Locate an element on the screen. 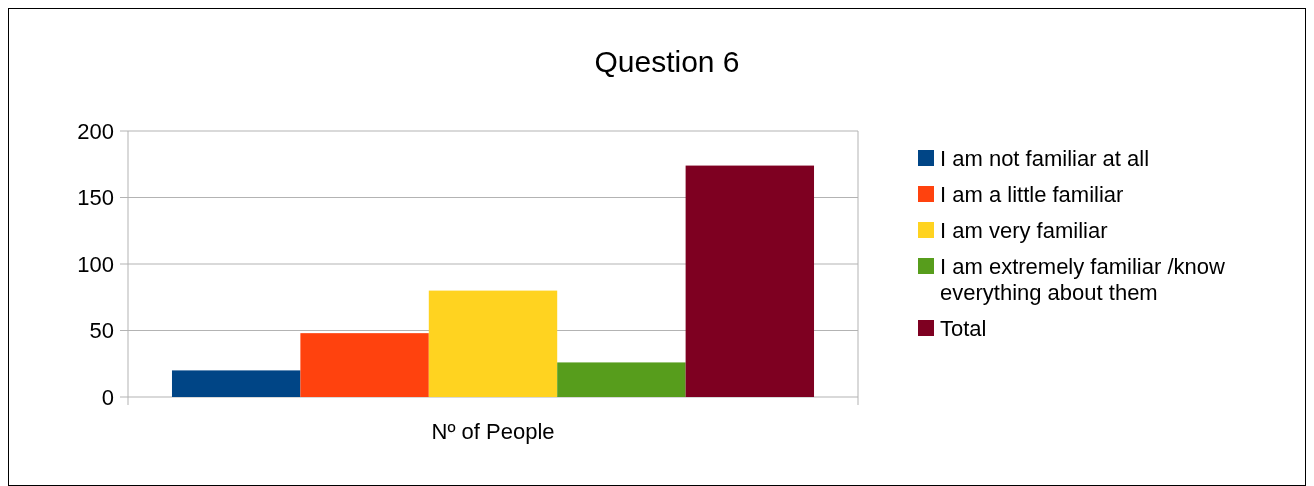 The image size is (1314, 486). x-tick-label: Nº of People is located at coordinates (493, 431).